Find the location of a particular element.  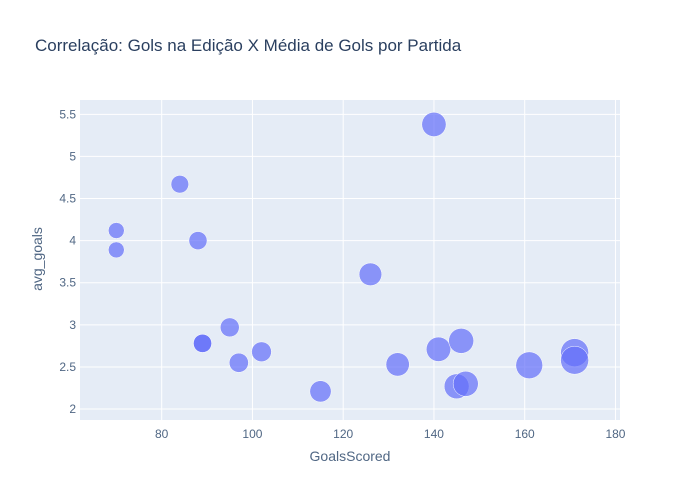

y-tick-label: 4.5 is located at coordinates (67, 199).